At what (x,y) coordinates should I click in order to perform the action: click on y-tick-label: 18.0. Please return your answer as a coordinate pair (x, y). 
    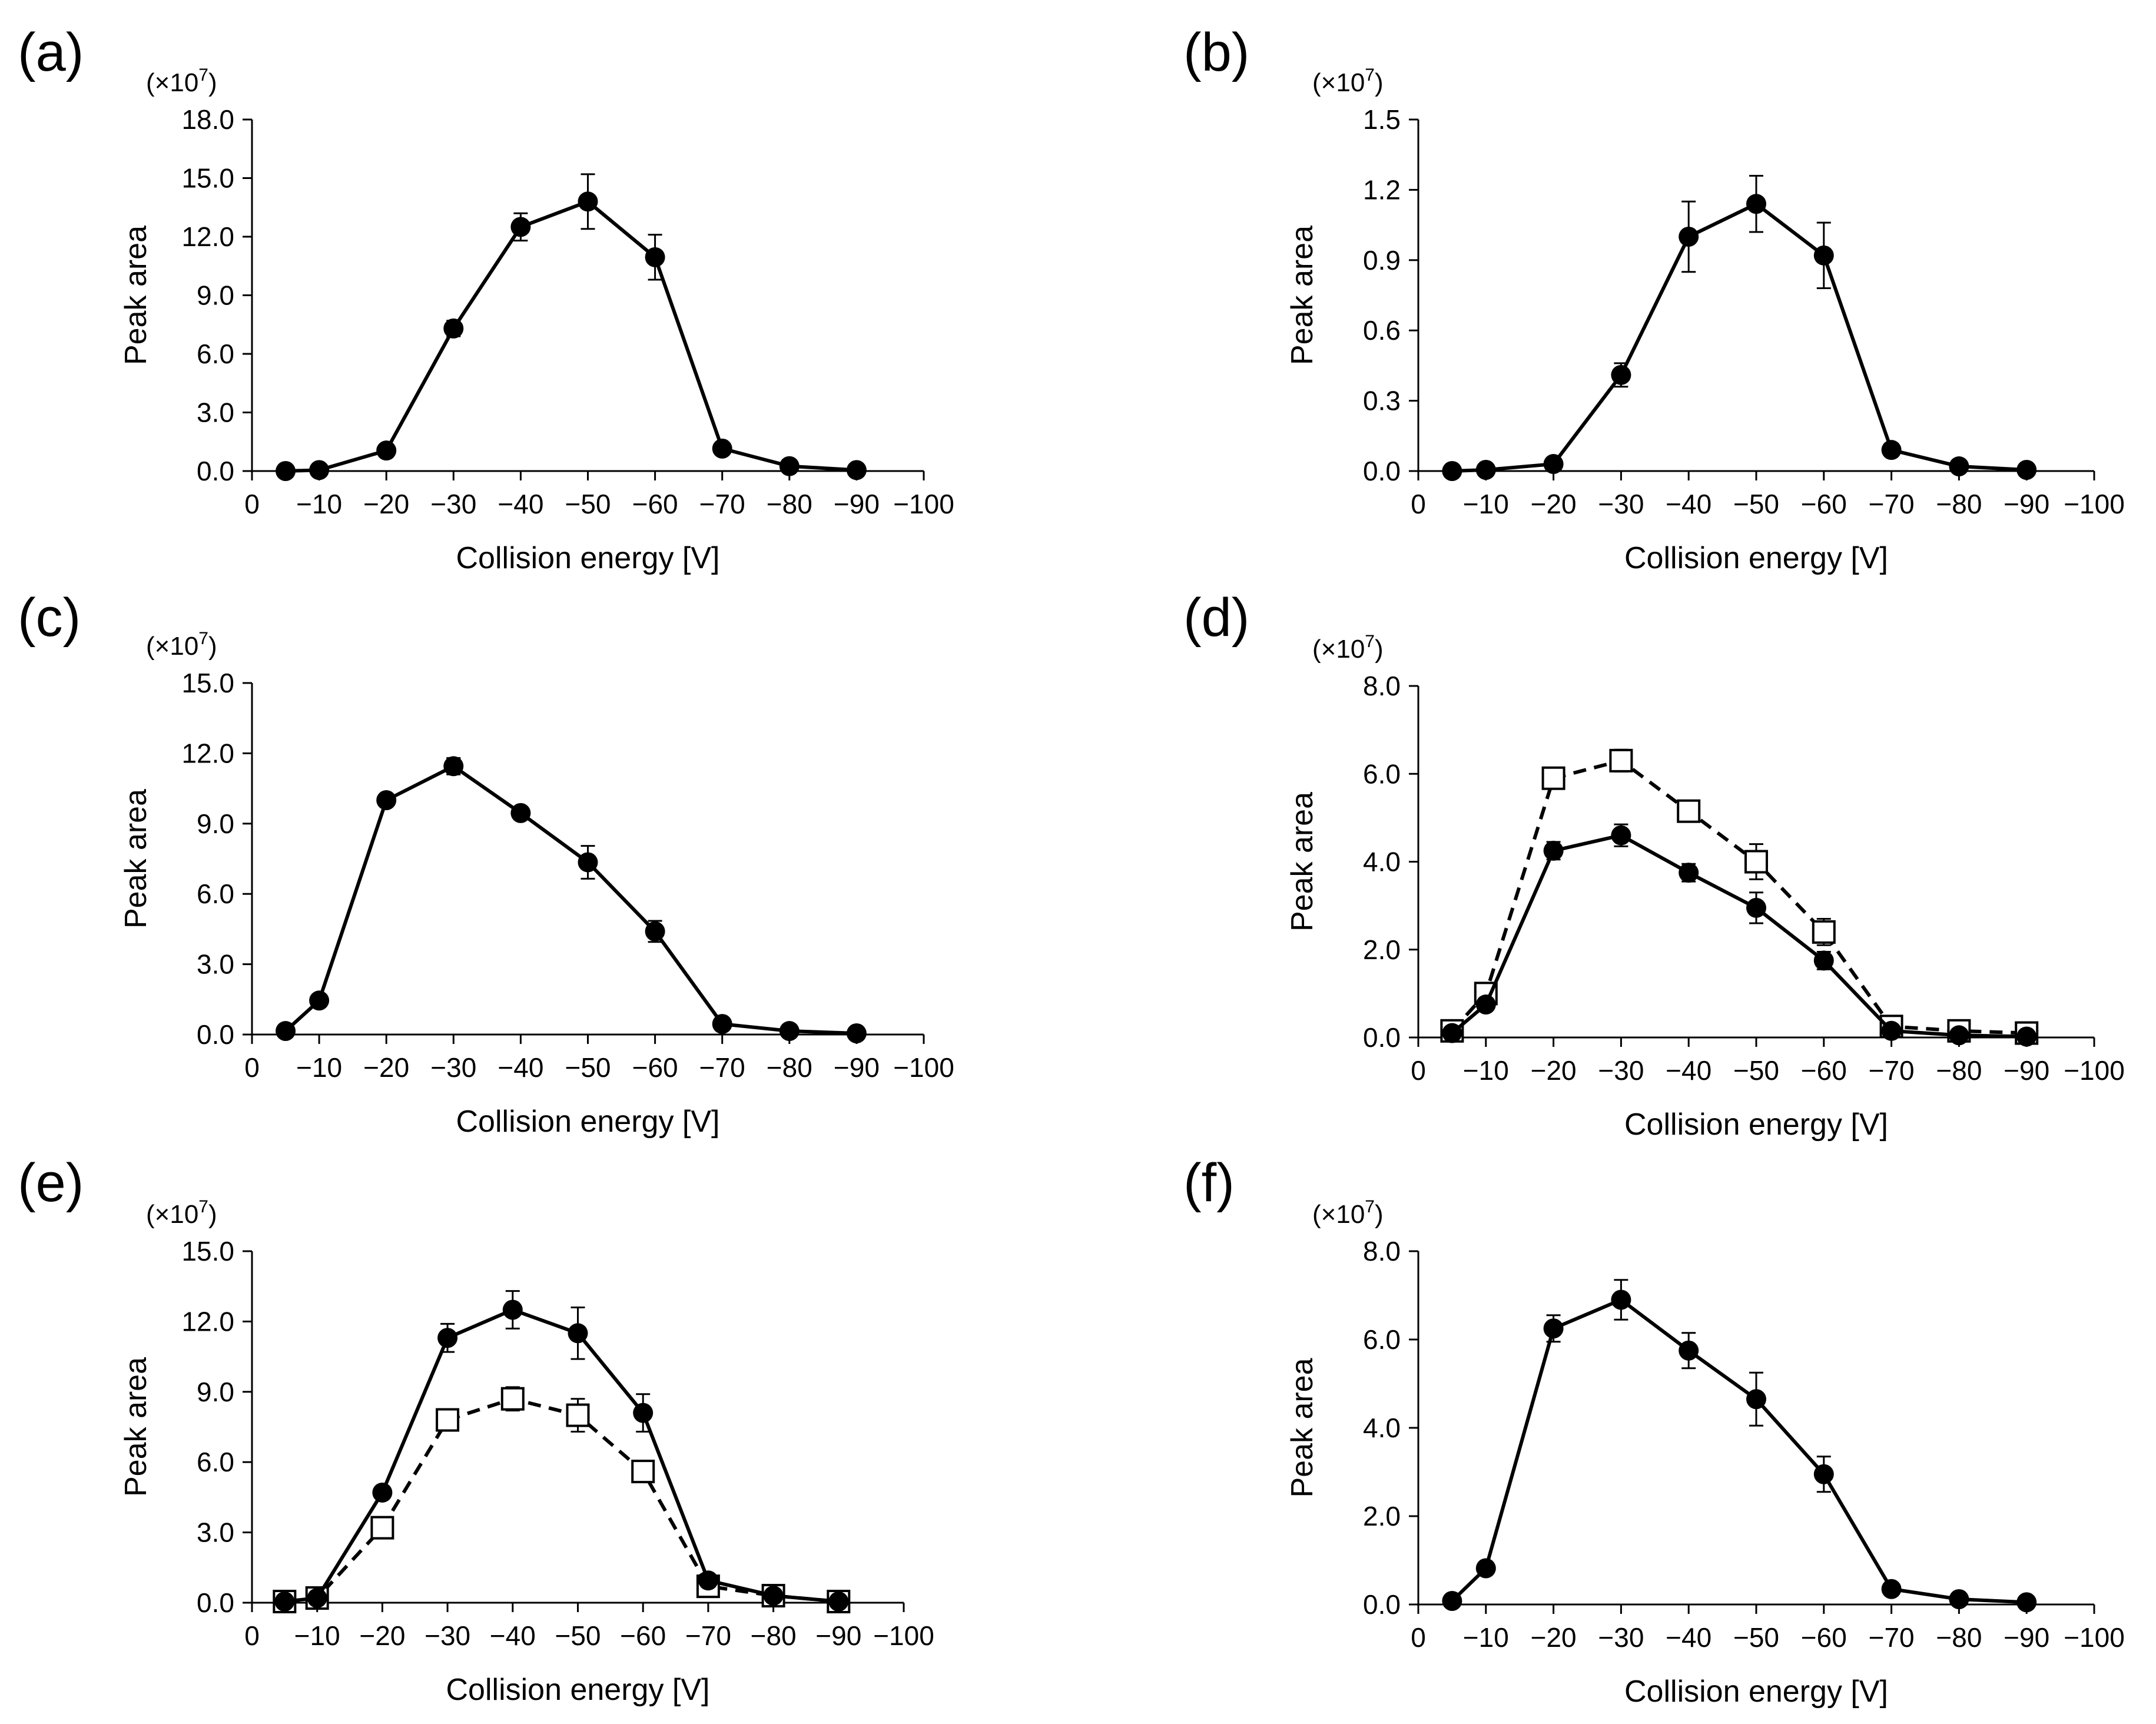
    Looking at the image, I should click on (207, 120).